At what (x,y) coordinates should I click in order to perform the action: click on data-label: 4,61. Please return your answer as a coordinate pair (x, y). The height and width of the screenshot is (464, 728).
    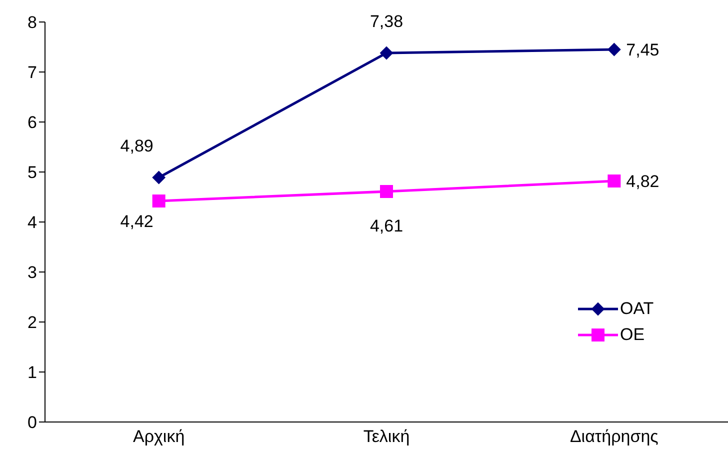
    Looking at the image, I should click on (387, 226).